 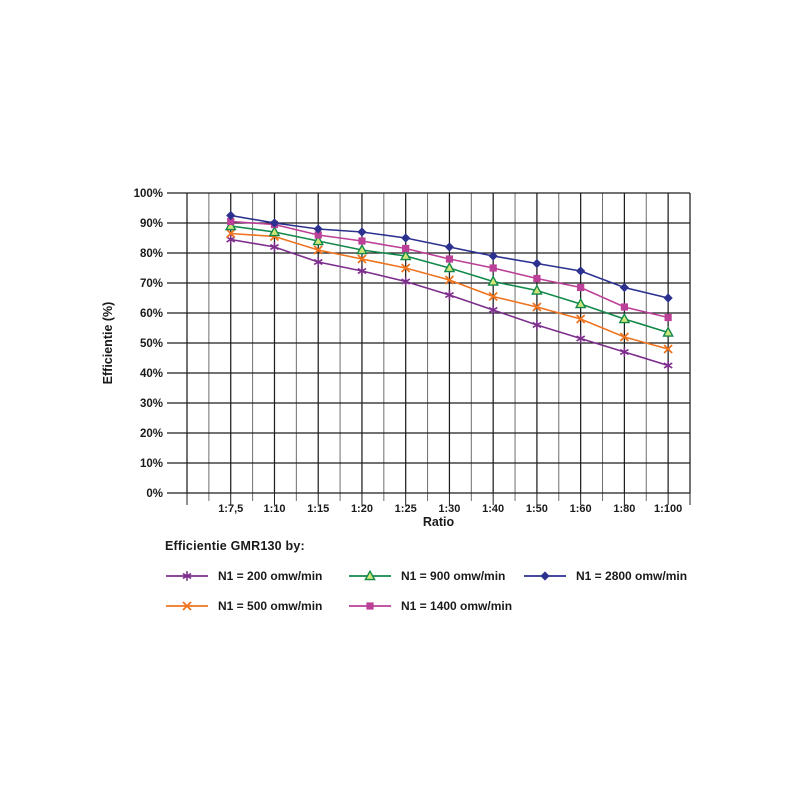 What do you see at coordinates (624, 509) in the screenshot?
I see `x-tick-label: 1:80` at bounding box center [624, 509].